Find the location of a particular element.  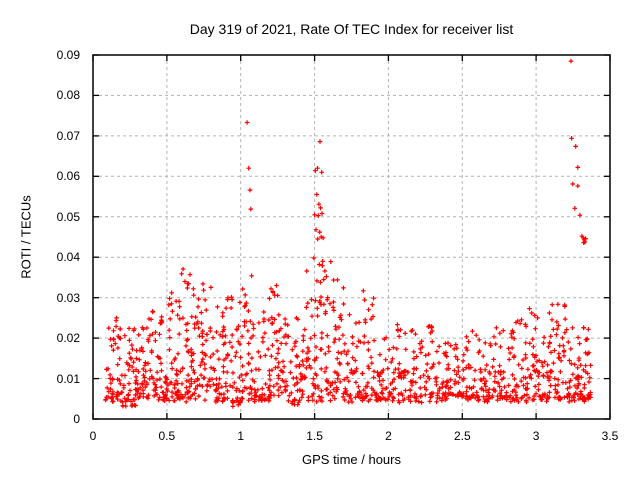

x-tick-label: 1.5 is located at coordinates (314, 436).